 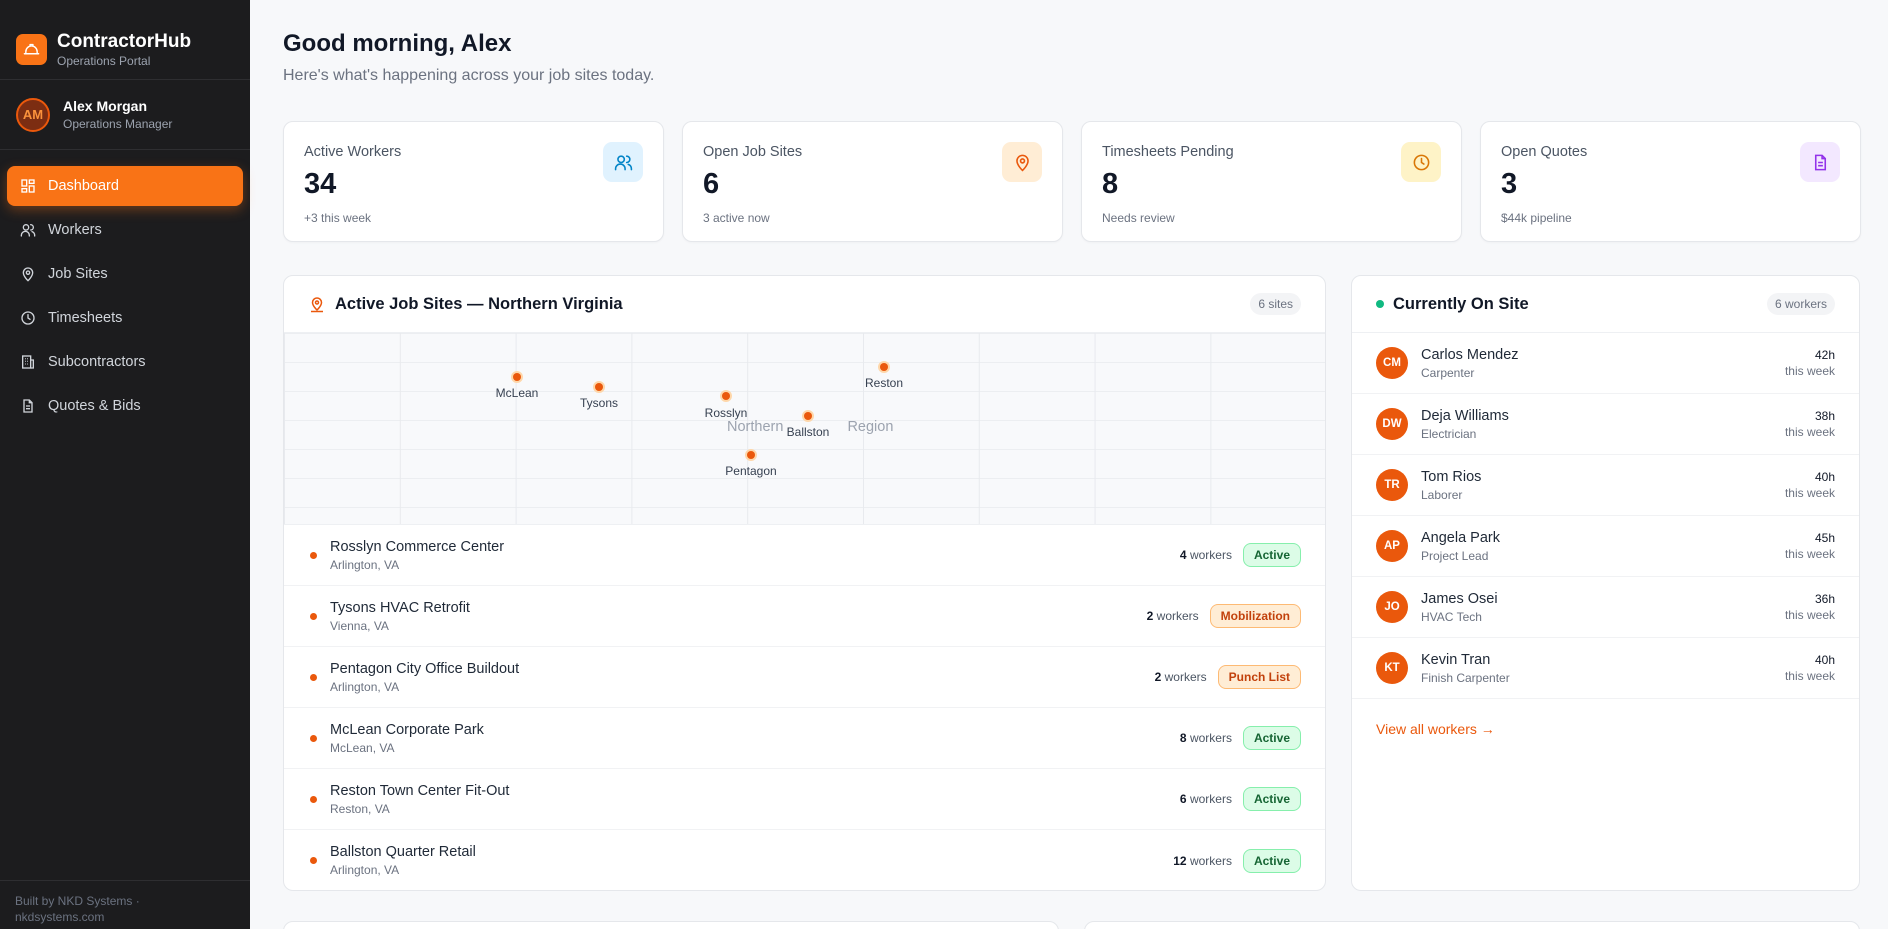 What do you see at coordinates (1259, 677) in the screenshot?
I see `status-badge: Punch List` at bounding box center [1259, 677].